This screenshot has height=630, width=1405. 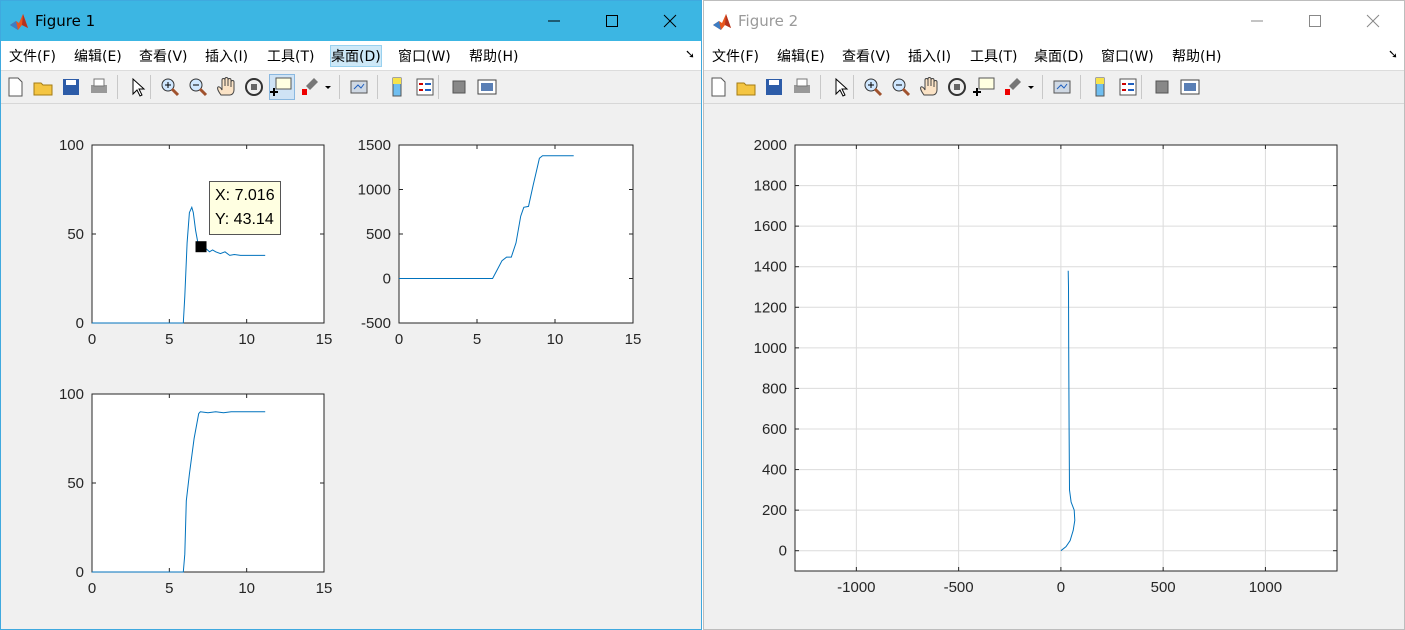 What do you see at coordinates (959, 587) in the screenshot?
I see `x-tick-label: -500` at bounding box center [959, 587].